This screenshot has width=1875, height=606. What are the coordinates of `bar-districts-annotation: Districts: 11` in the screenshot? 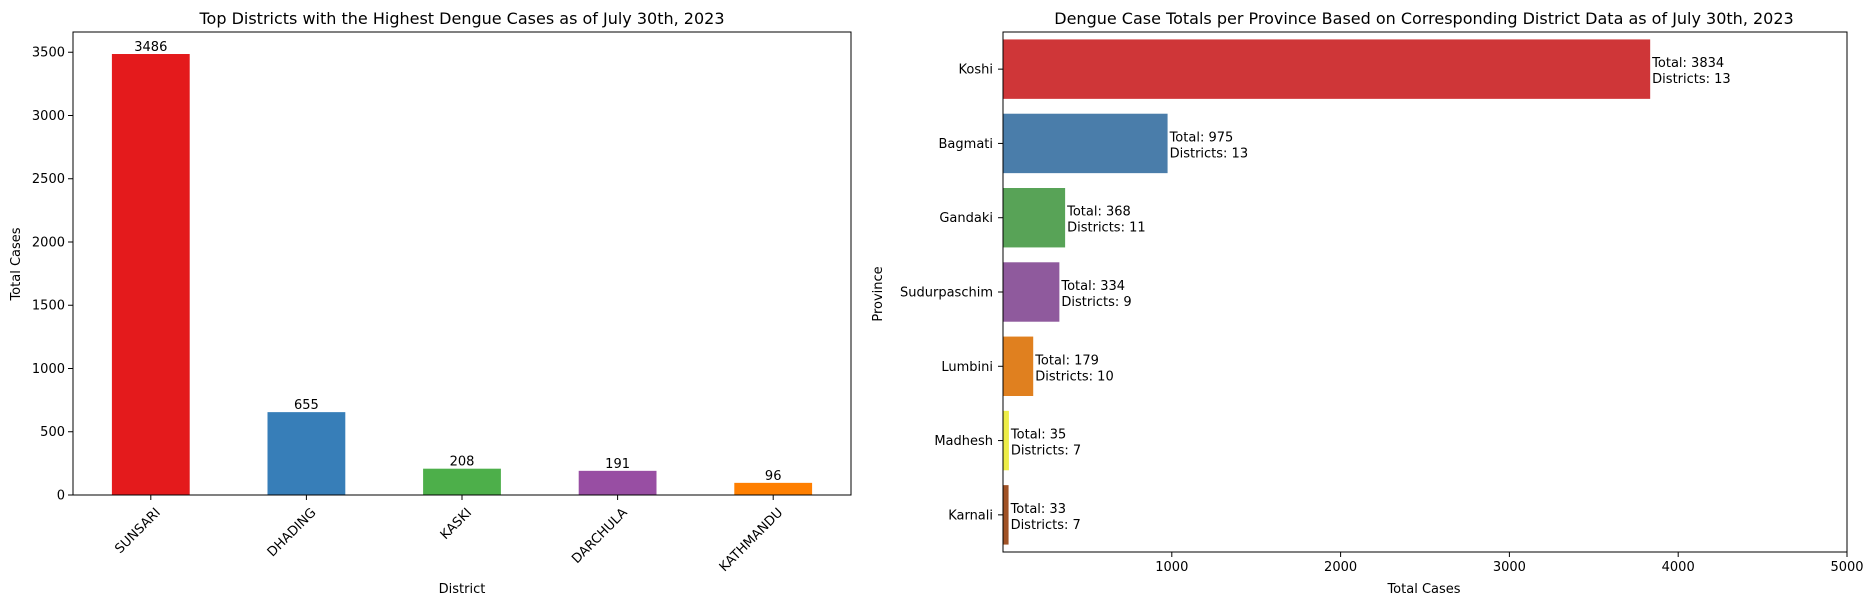 It's located at (1106, 228).